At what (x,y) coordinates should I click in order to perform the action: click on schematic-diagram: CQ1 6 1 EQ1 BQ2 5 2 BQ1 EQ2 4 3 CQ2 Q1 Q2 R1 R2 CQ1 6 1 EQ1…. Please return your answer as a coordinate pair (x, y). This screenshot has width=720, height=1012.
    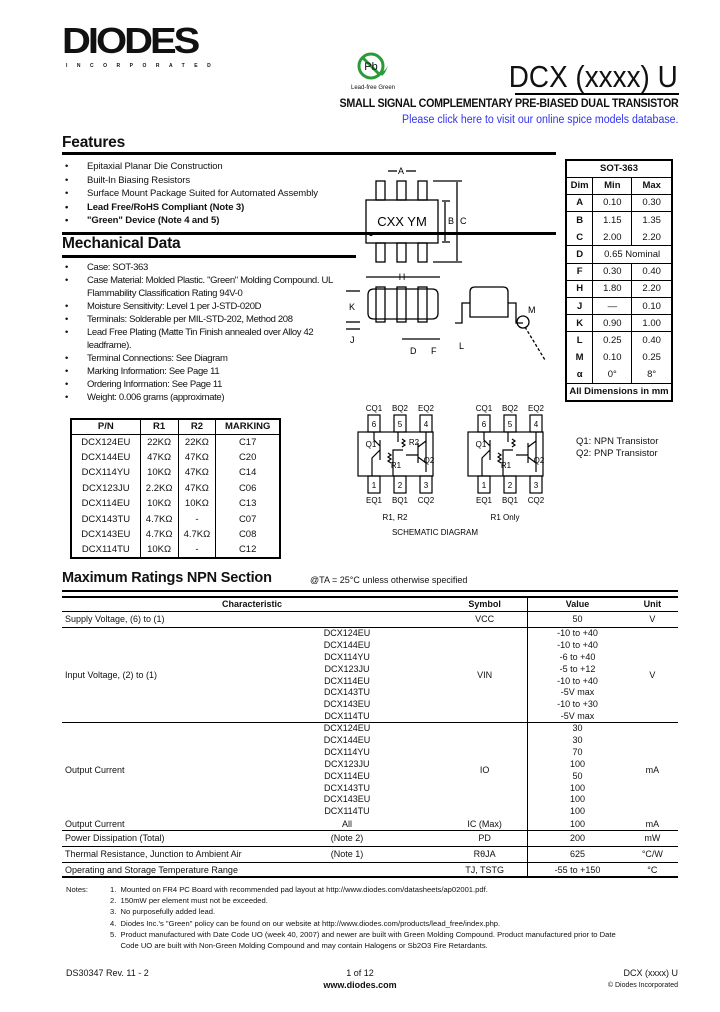
    Looking at the image, I should click on (451, 470).